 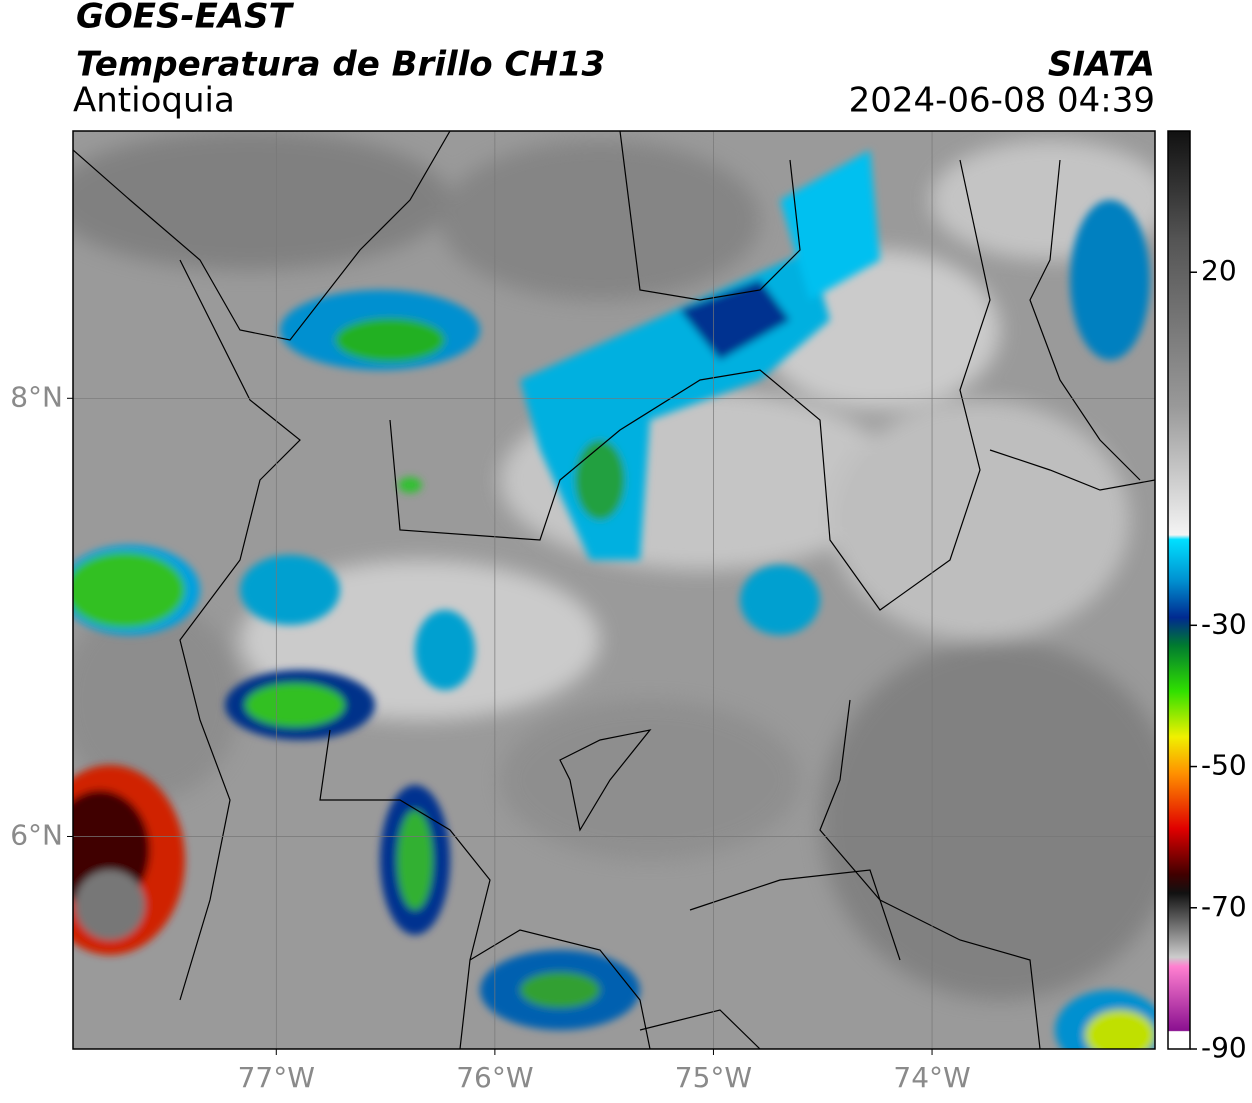 What do you see at coordinates (340, 65) in the screenshot?
I see `subtitle: Temperatura de Brillo CH13` at bounding box center [340, 65].